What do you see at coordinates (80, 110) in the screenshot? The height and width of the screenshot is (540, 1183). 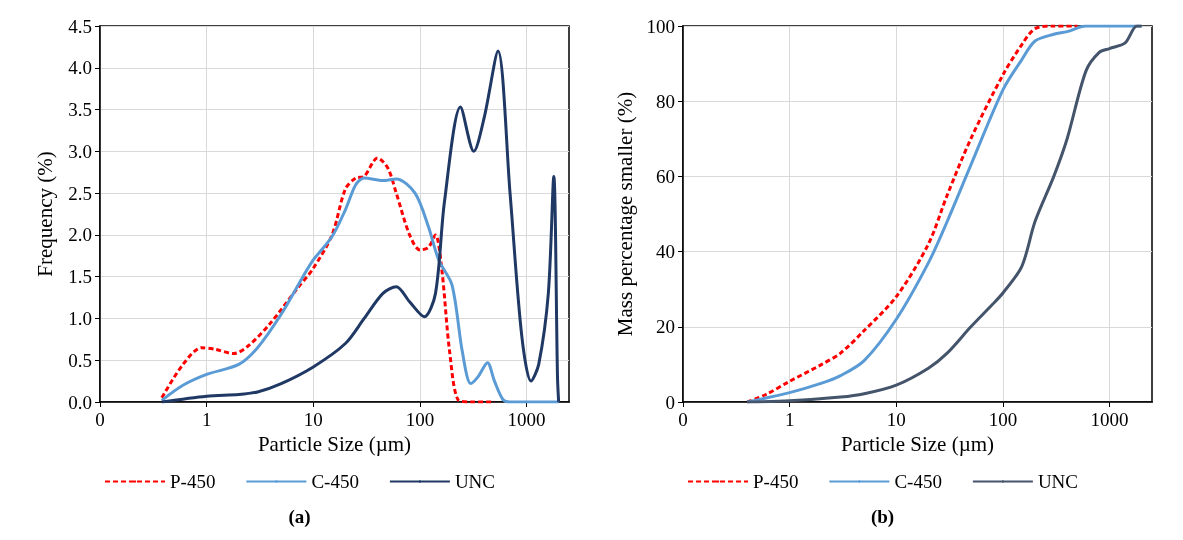 I see `y-tick-label: 3.5` at bounding box center [80, 110].